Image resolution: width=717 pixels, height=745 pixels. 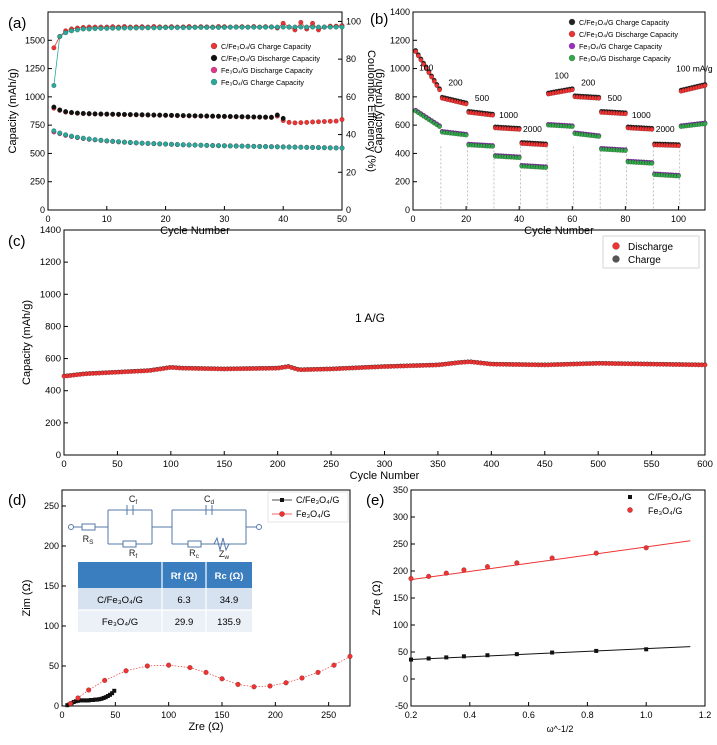 I want to click on y-tick-label: 1500, so click(x=35, y=40).